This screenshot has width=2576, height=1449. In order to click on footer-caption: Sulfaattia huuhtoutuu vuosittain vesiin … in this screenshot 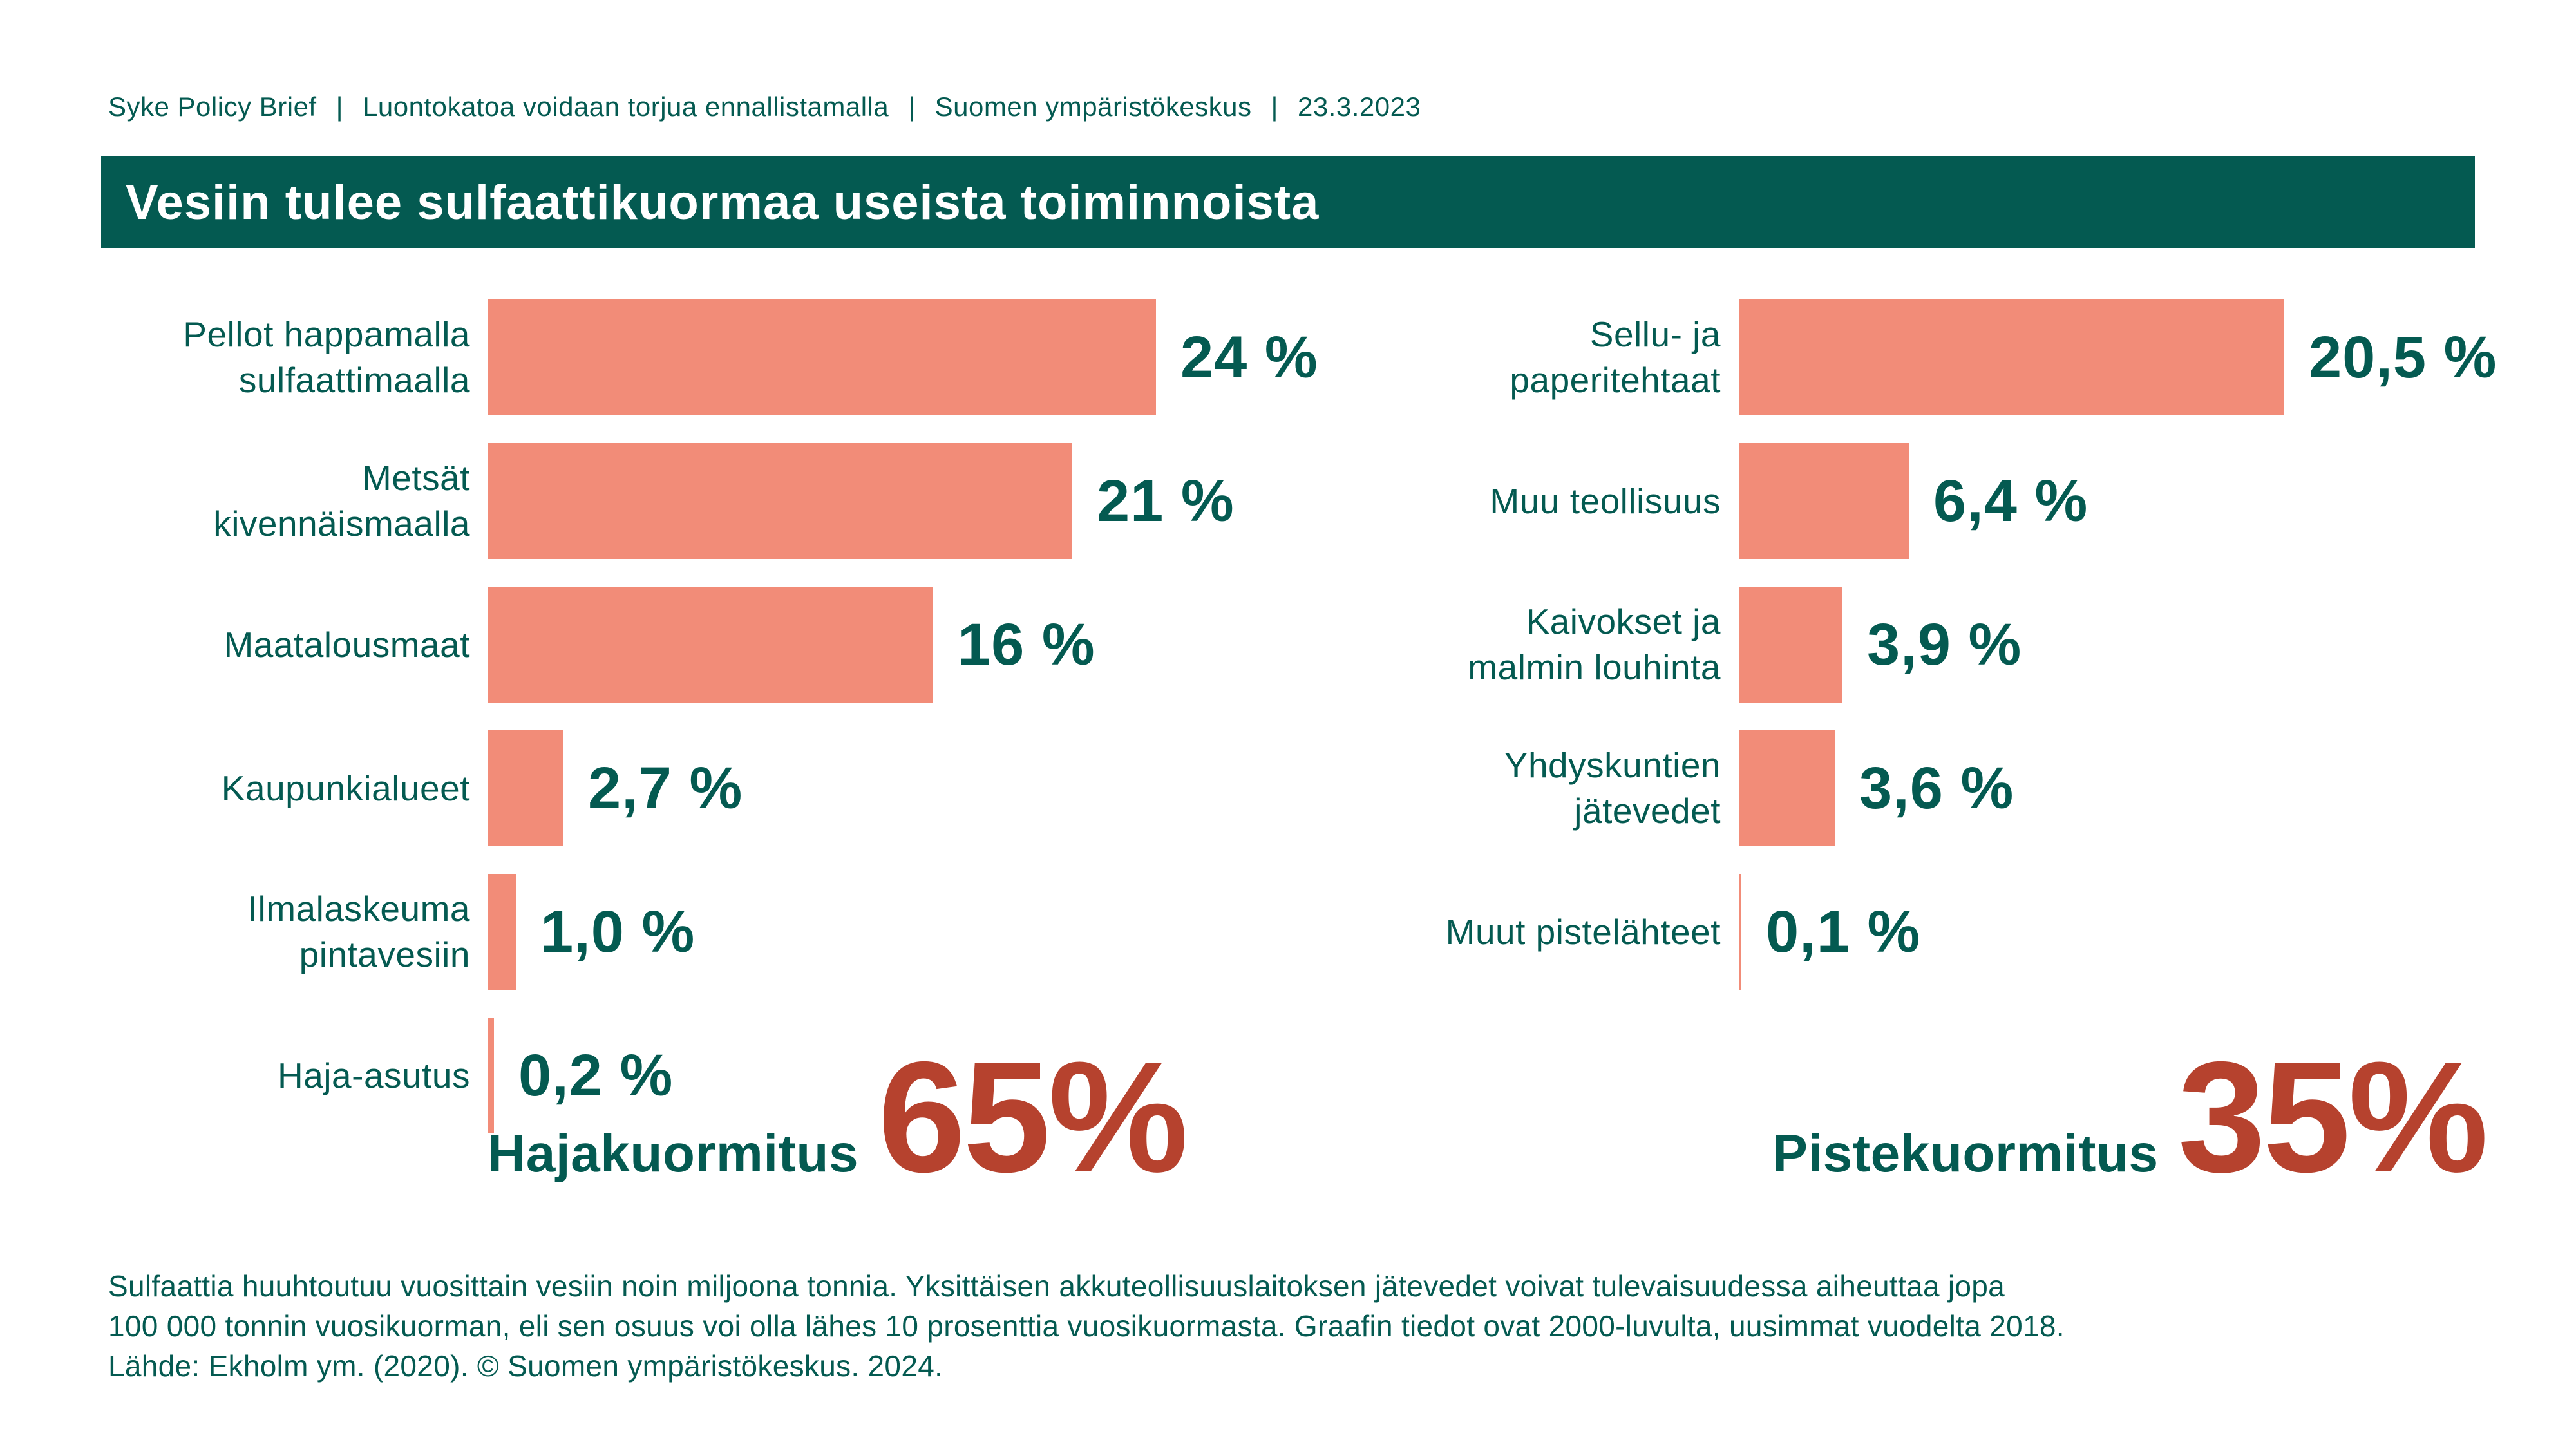, I will do `click(1299, 1326)`.